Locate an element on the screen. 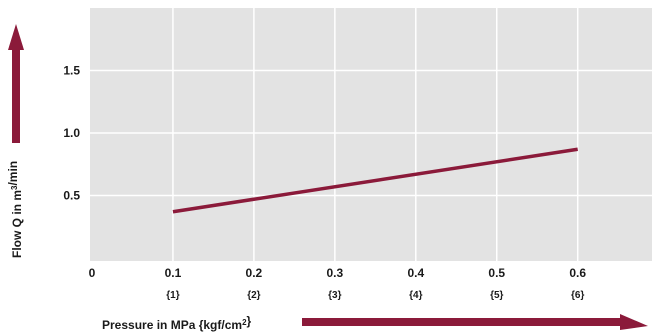  y-axis-arrow is located at coordinates (16, 83).